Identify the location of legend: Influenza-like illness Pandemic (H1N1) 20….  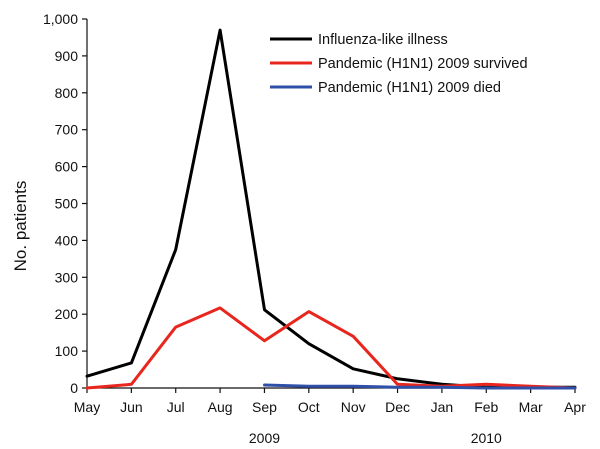
(399, 64).